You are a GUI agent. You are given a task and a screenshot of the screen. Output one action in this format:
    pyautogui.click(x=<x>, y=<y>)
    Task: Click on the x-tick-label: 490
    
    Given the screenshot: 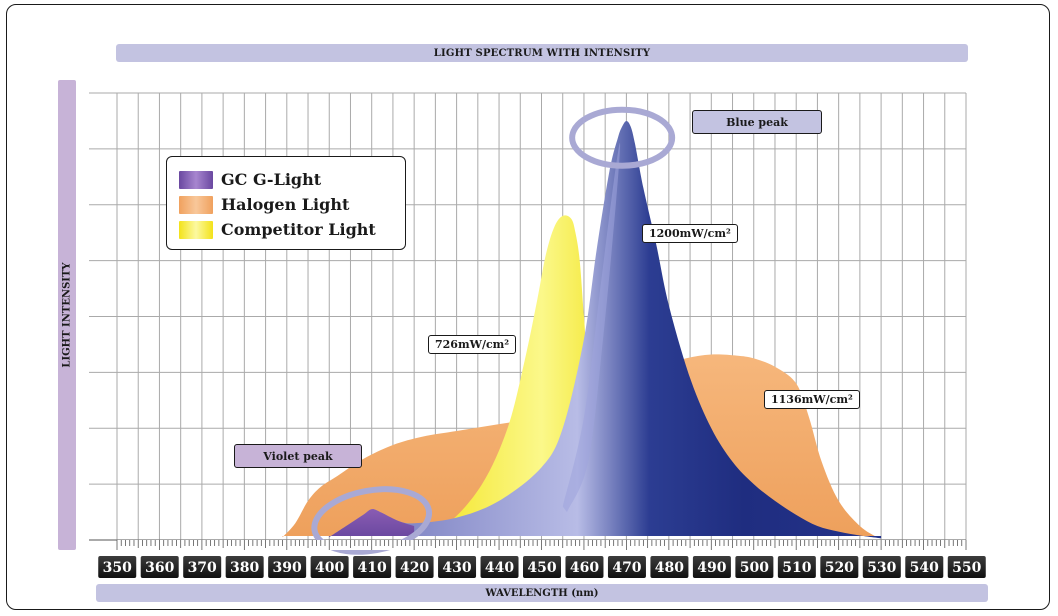 What is the action you would take?
    pyautogui.click(x=711, y=568)
    